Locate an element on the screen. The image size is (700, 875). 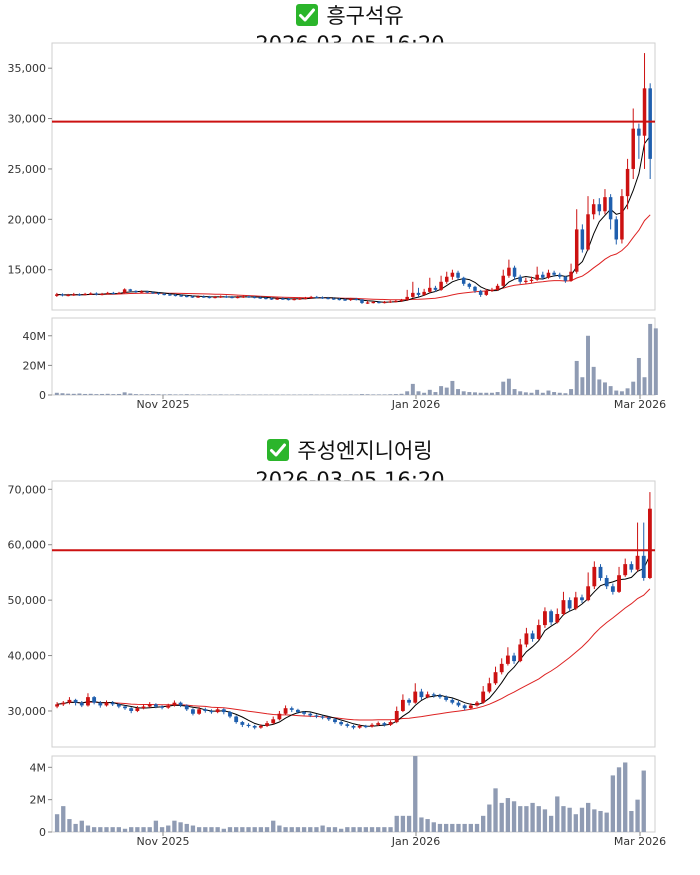
price-tick-label: 30,000 is located at coordinates (27, 711).